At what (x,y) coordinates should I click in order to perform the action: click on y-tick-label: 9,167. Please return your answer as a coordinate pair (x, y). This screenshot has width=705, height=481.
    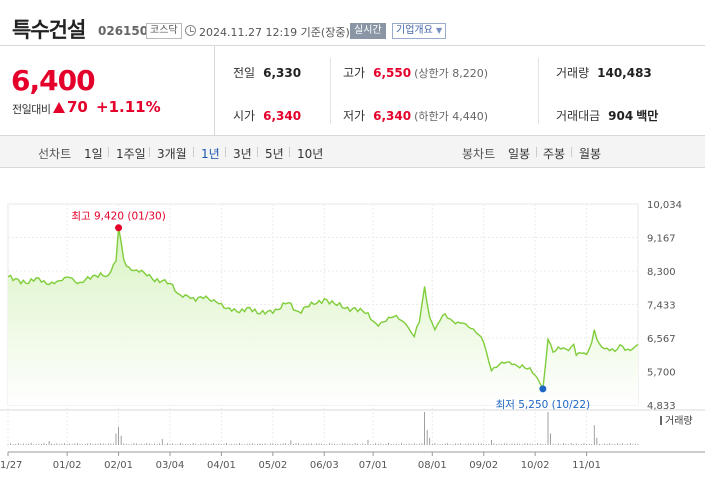
    Looking at the image, I should click on (661, 239).